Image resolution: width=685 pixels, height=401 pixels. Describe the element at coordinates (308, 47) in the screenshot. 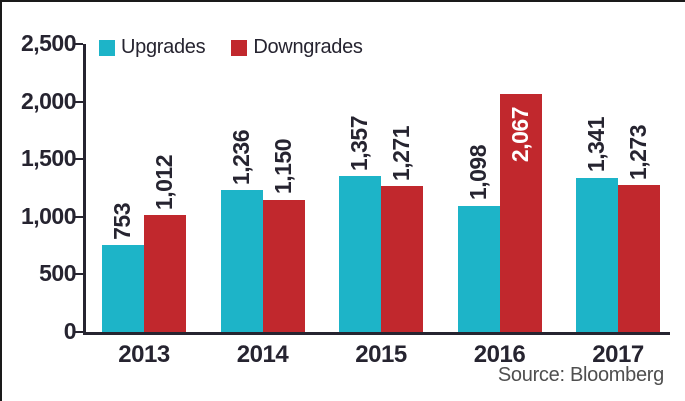

I see `legend-label-downgrades: Downgrades` at that location.